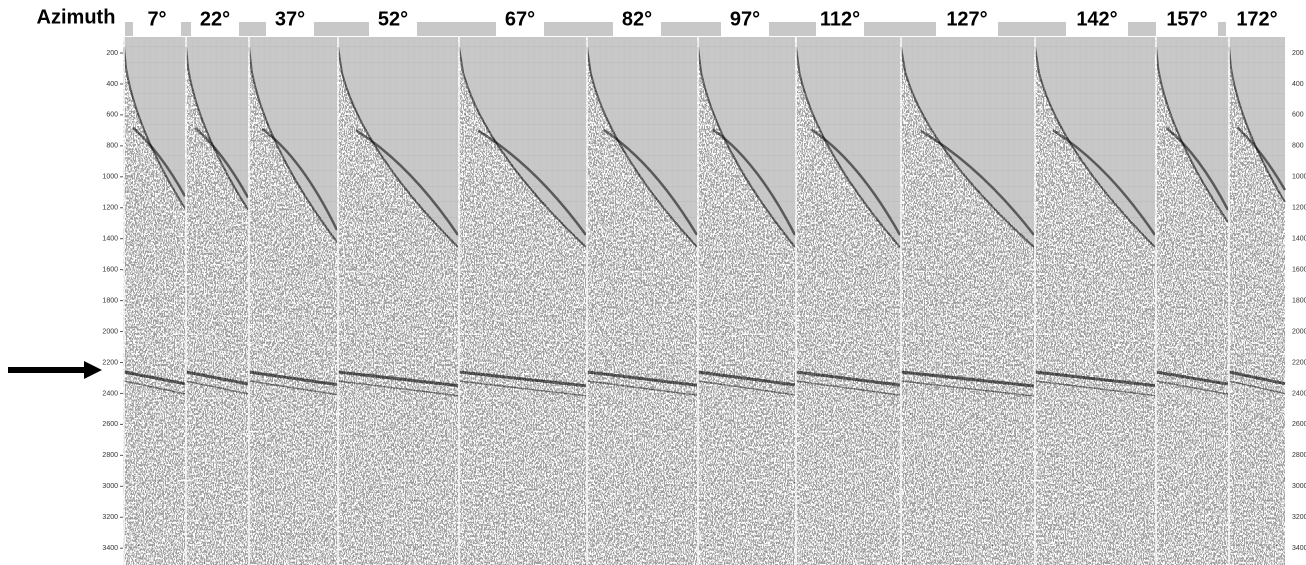 Image resolution: width=1306 pixels, height=565 pixels. Describe the element at coordinates (1299, 331) in the screenshot. I see `y-tick-label-right: 2000` at that location.